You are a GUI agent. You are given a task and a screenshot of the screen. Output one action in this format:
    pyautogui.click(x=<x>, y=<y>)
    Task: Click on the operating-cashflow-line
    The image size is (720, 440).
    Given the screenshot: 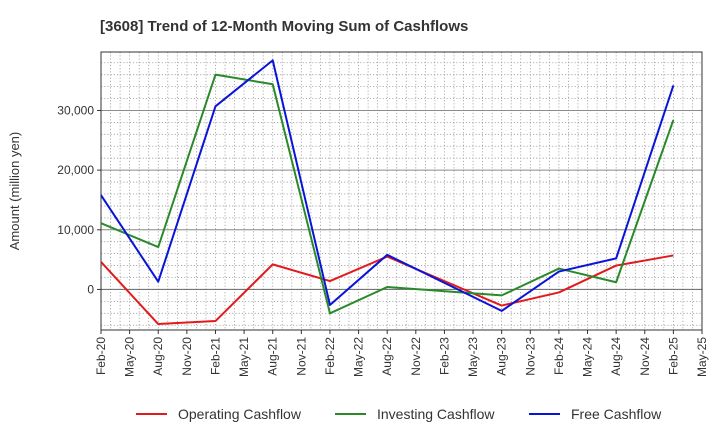 What is the action you would take?
    pyautogui.click(x=387, y=290)
    